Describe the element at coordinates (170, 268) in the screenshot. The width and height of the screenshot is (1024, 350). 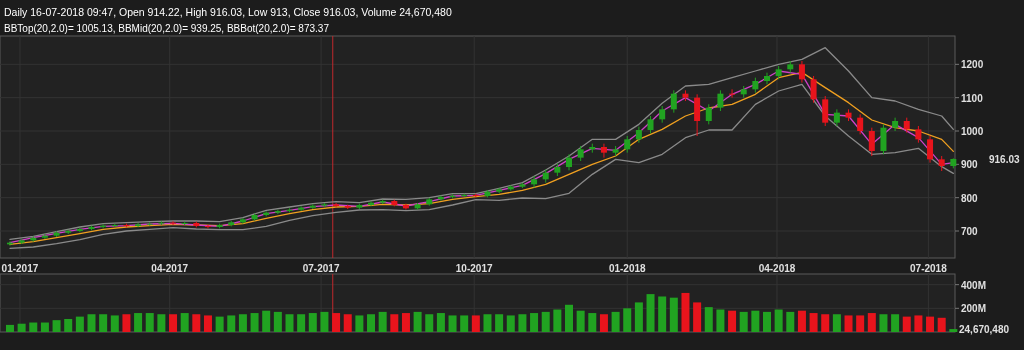
I see `x-tick-label: 04-2017` at that location.